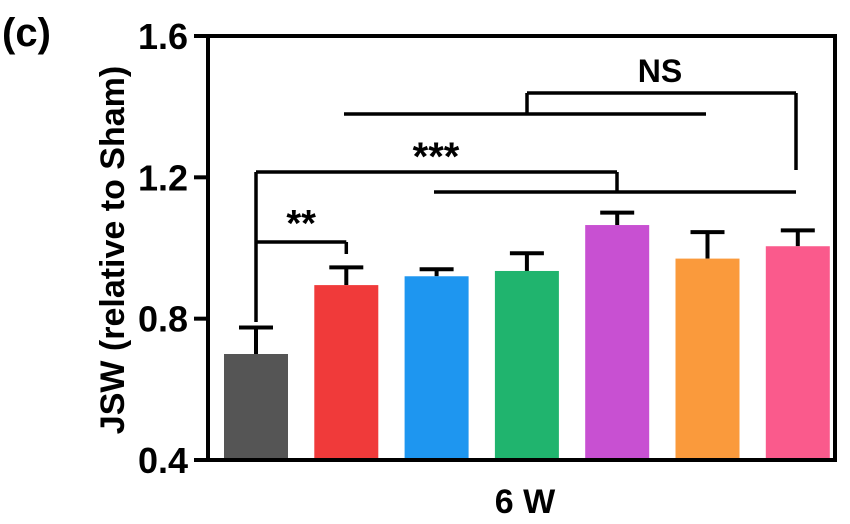  What do you see at coordinates (26, 33) in the screenshot?
I see `panel-label: (c)` at bounding box center [26, 33].